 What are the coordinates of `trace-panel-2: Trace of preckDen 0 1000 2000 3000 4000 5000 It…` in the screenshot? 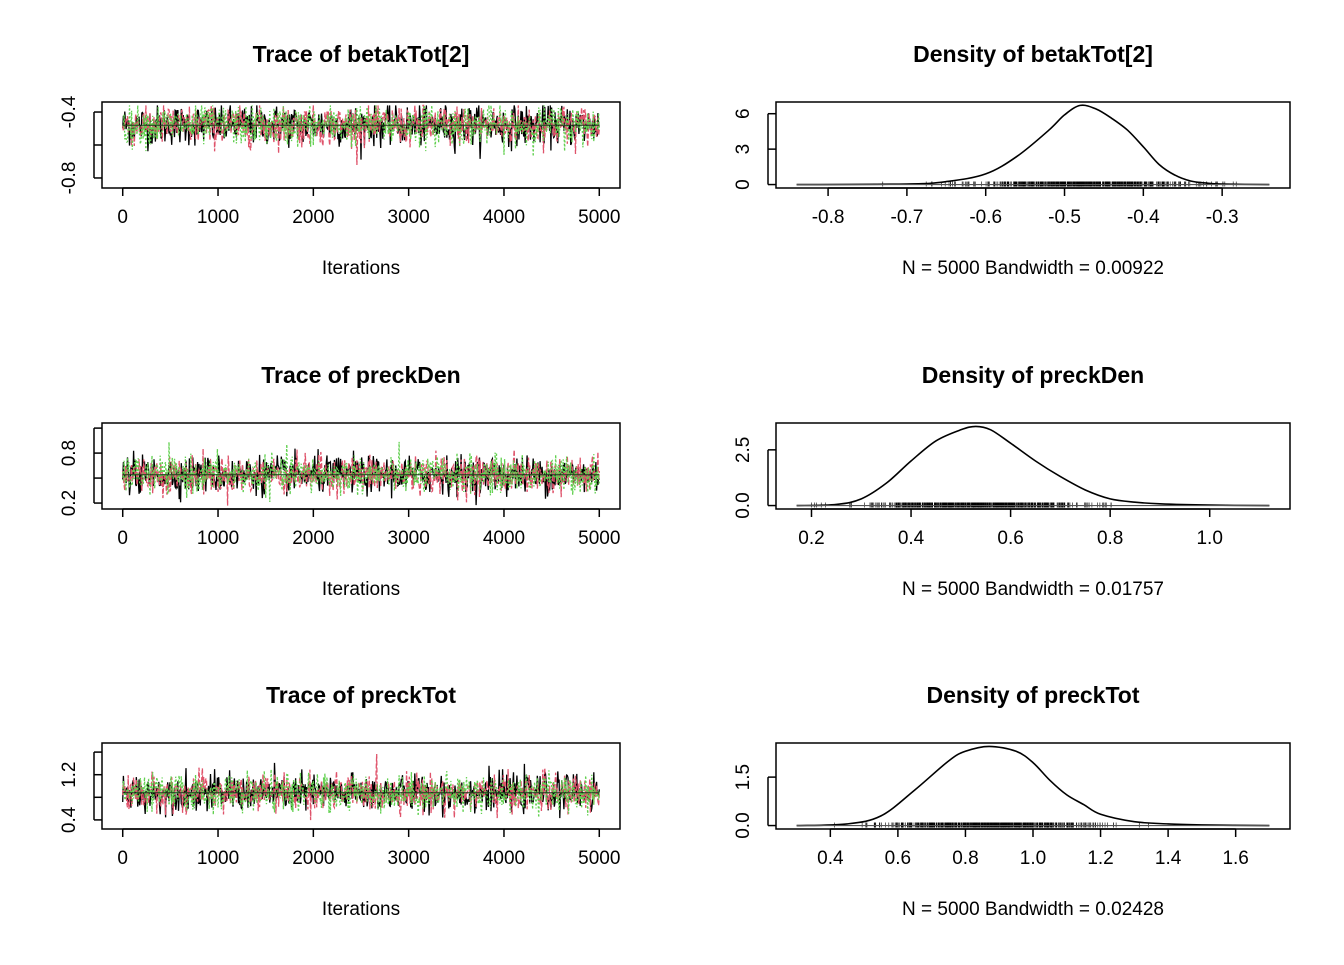 It's located at (340, 481).